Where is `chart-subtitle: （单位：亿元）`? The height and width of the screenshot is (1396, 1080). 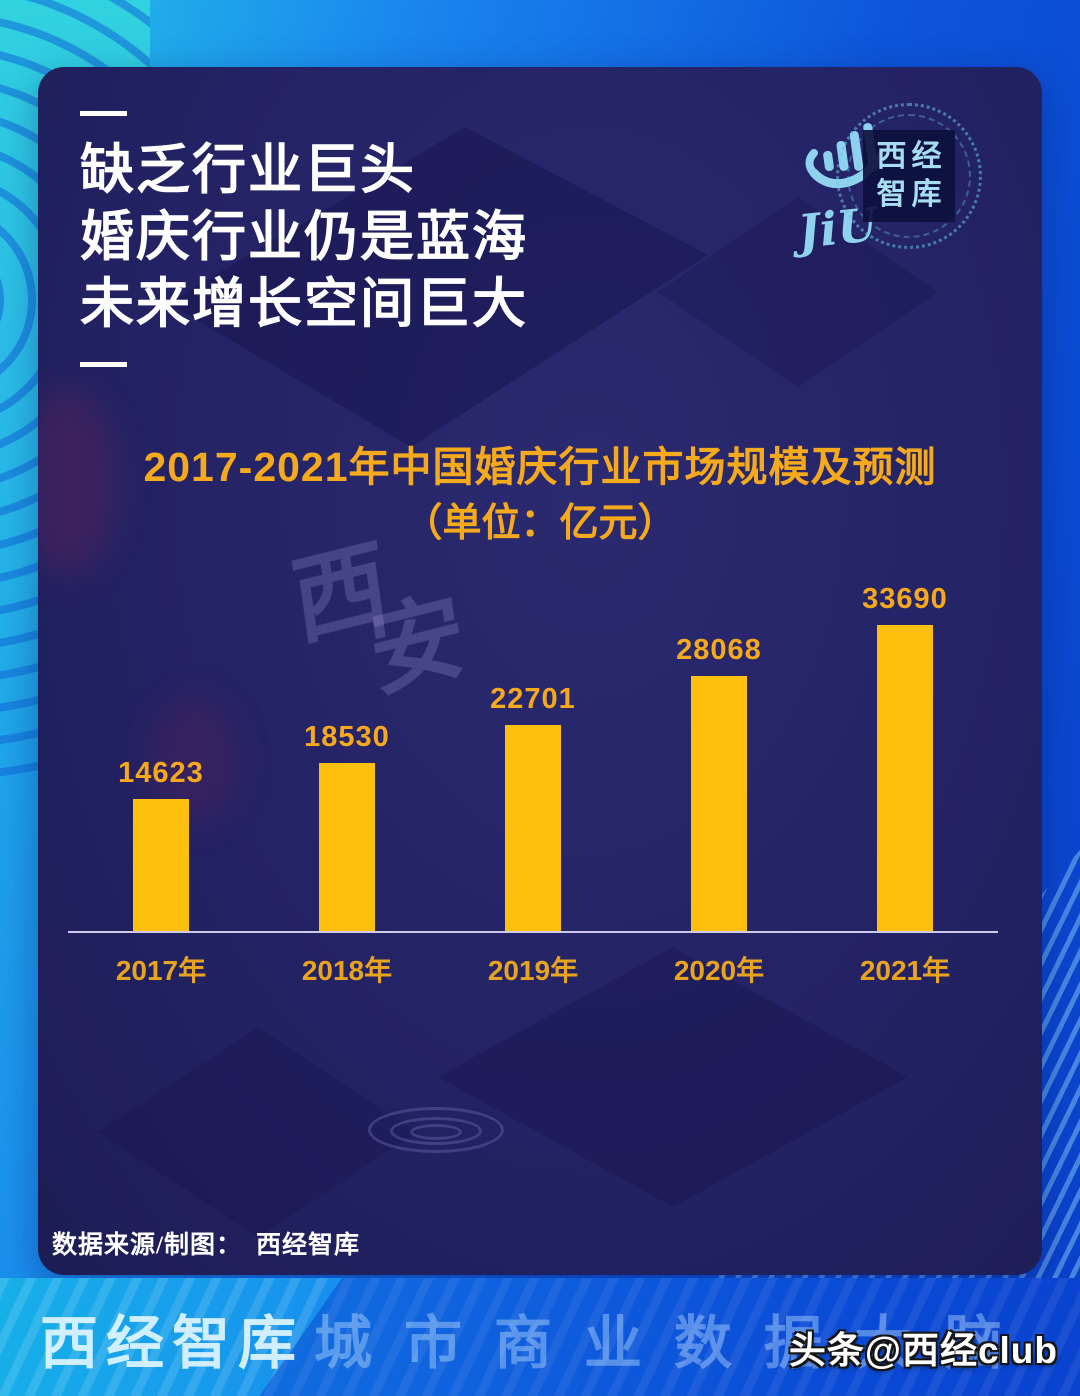
chart-subtitle: （单位：亿元） is located at coordinates (540, 523).